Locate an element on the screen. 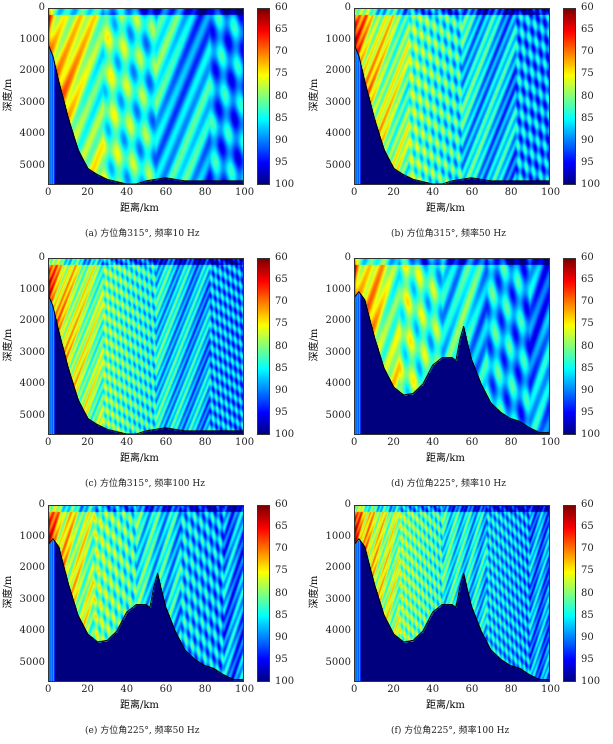 This screenshot has width=613, height=744. colorbar-tick-label: 70 is located at coordinates (587, 302).